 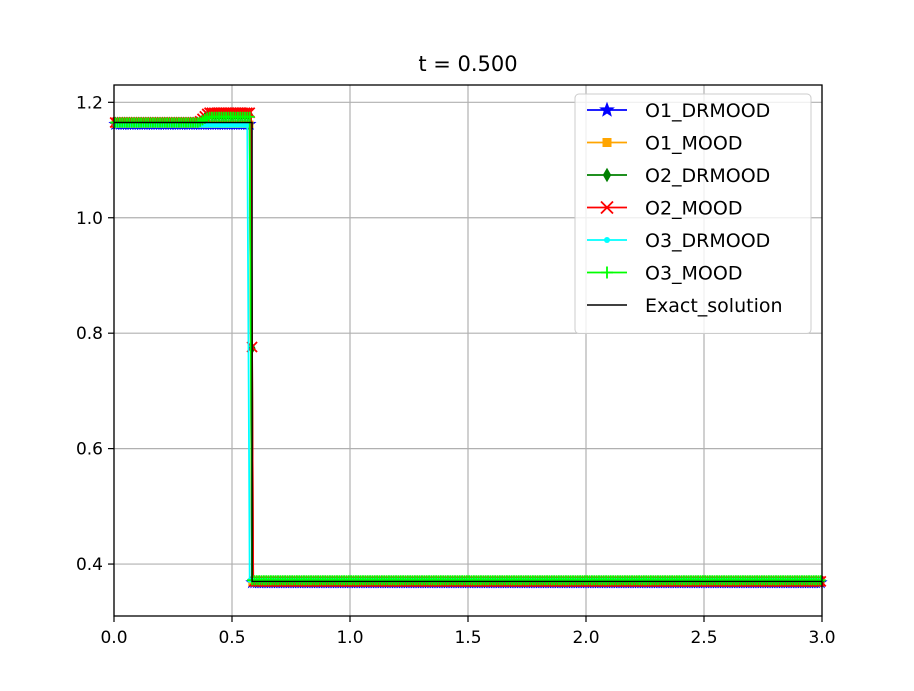 What do you see at coordinates (467, 638) in the screenshot?
I see `x-tick-label: 1.5` at bounding box center [467, 638].